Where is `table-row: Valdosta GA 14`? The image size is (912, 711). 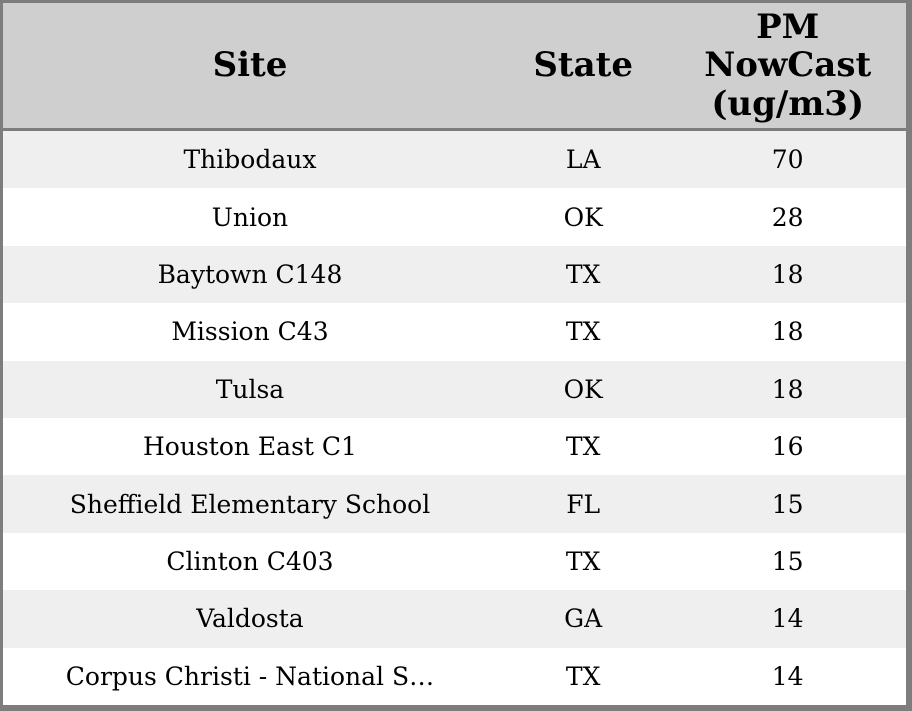
table-row: Valdosta GA 14 is located at coordinates (454, 619).